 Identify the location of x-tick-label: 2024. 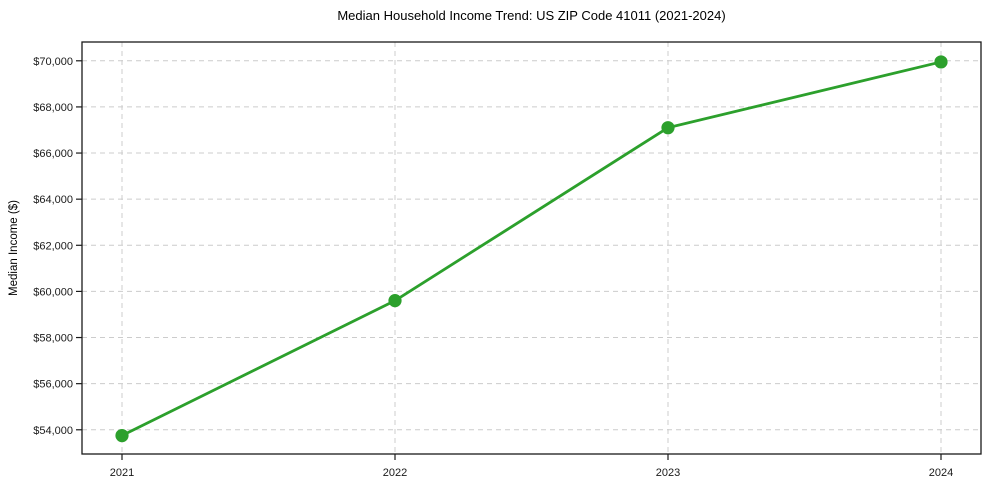
(941, 473).